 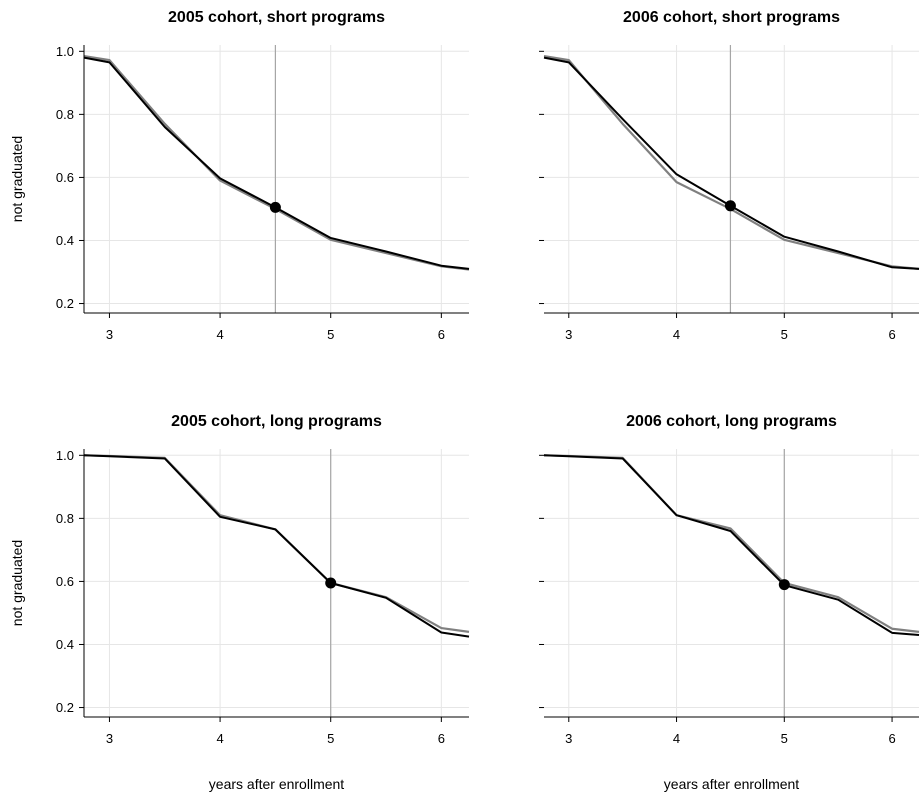 What do you see at coordinates (731, 421) in the screenshot?
I see `panel-title: 2006 cohort, long programs` at bounding box center [731, 421].